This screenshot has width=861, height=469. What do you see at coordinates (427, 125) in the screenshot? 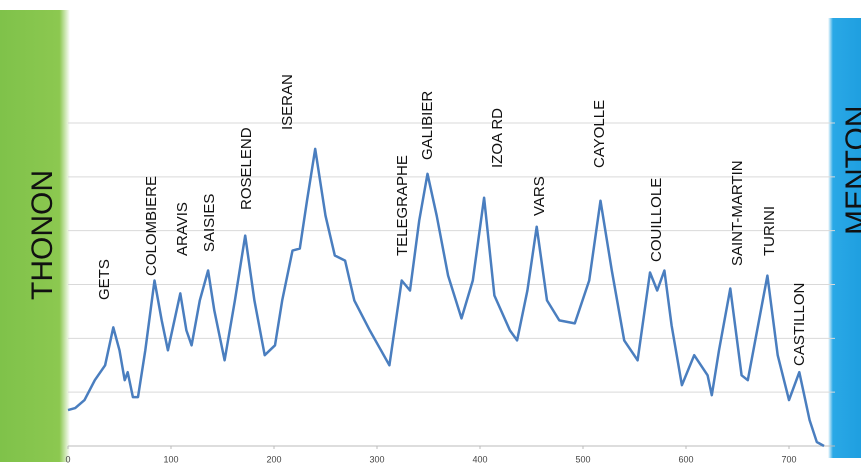
I see `climb-label: GALIBIER` at bounding box center [427, 125].